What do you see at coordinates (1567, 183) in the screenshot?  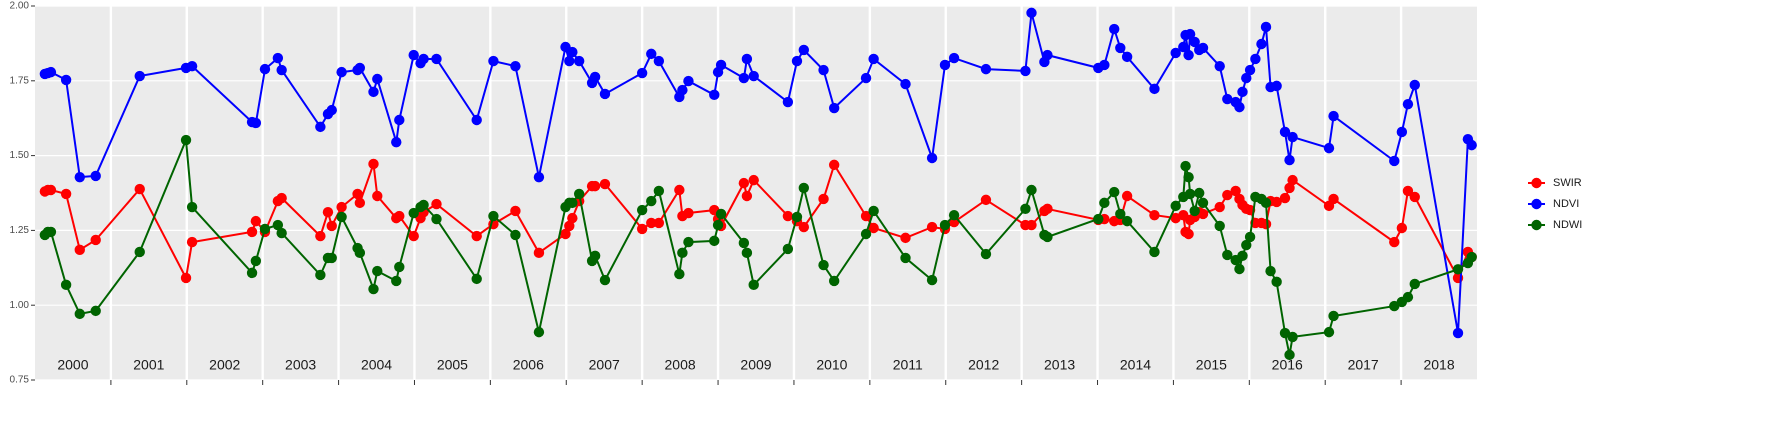 I see `legend-label: SWIR` at bounding box center [1567, 183].